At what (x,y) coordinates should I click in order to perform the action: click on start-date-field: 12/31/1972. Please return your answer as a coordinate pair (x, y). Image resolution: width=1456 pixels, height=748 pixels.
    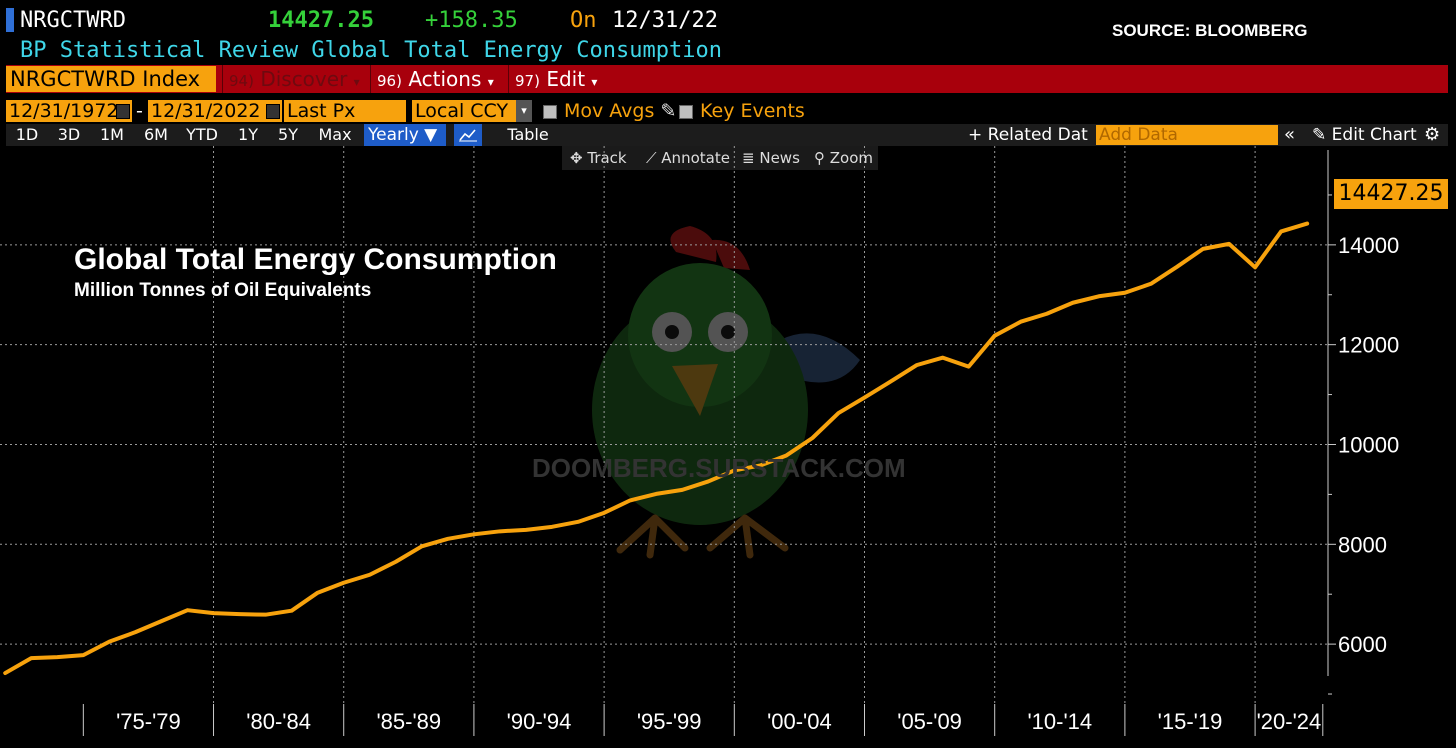
    Looking at the image, I should click on (69, 111).